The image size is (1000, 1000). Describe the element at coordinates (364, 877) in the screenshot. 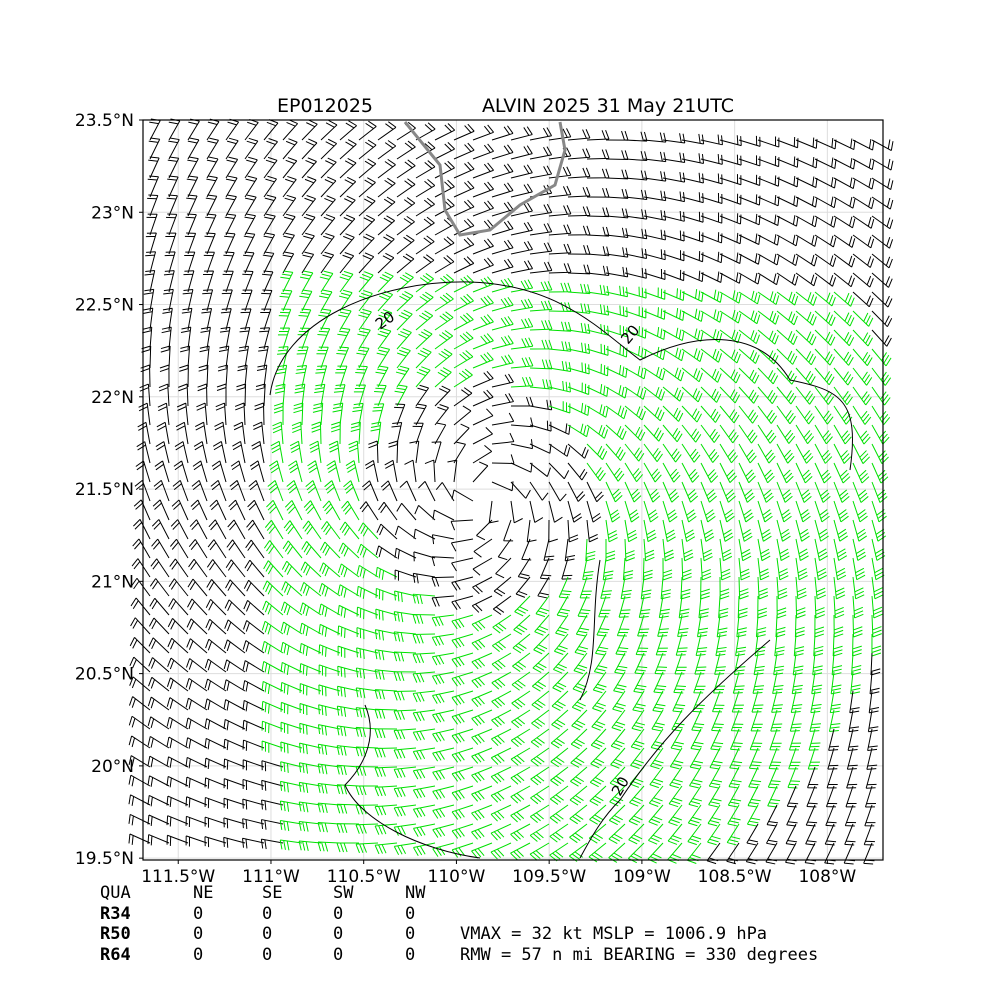

I see `x-tick-label: 110.5°W` at that location.